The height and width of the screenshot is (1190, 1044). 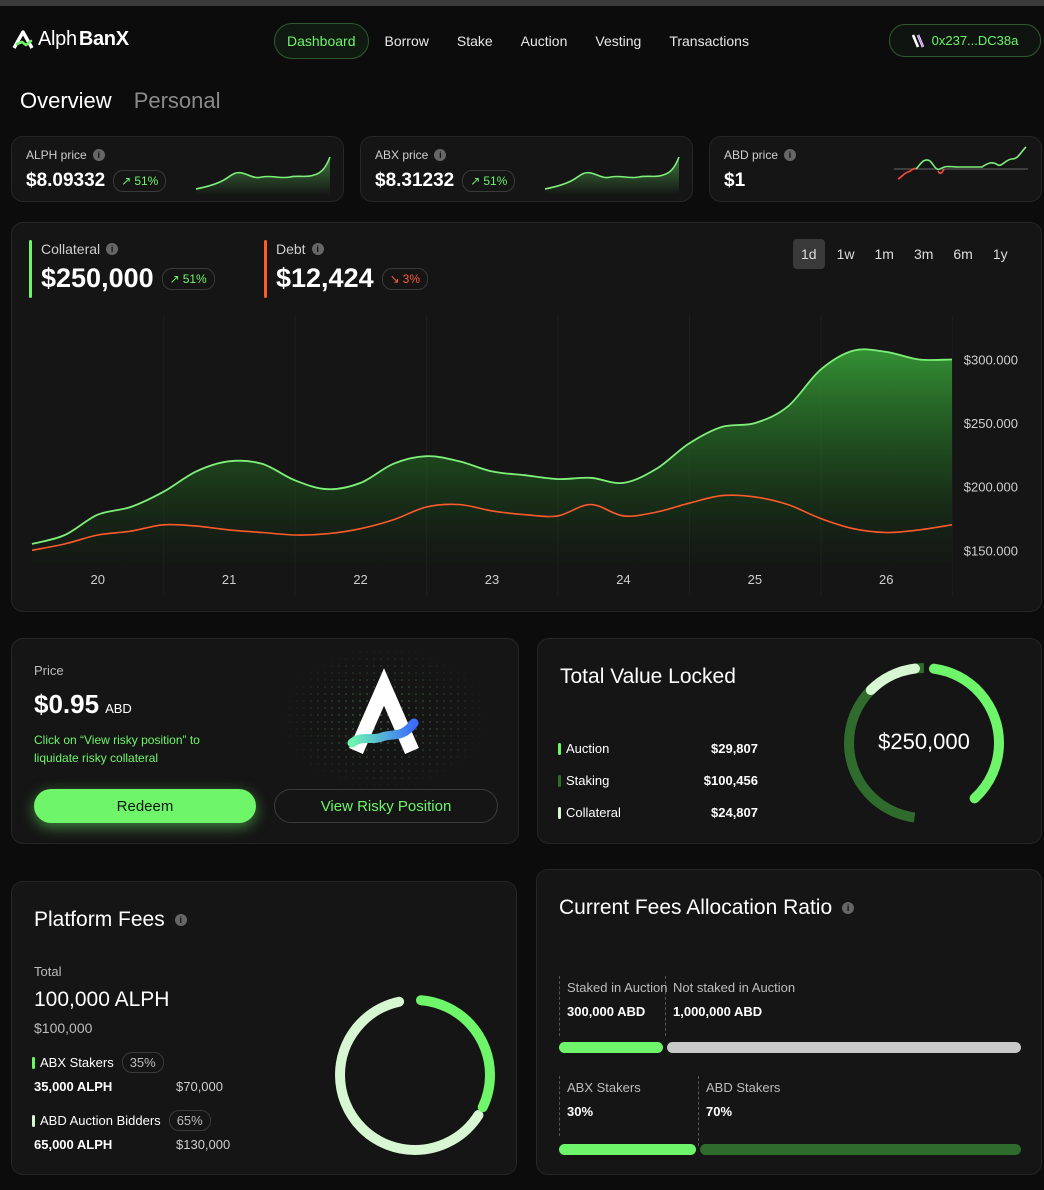 What do you see at coordinates (103, 39) in the screenshot?
I see `logo-text-bold: BanX` at bounding box center [103, 39].